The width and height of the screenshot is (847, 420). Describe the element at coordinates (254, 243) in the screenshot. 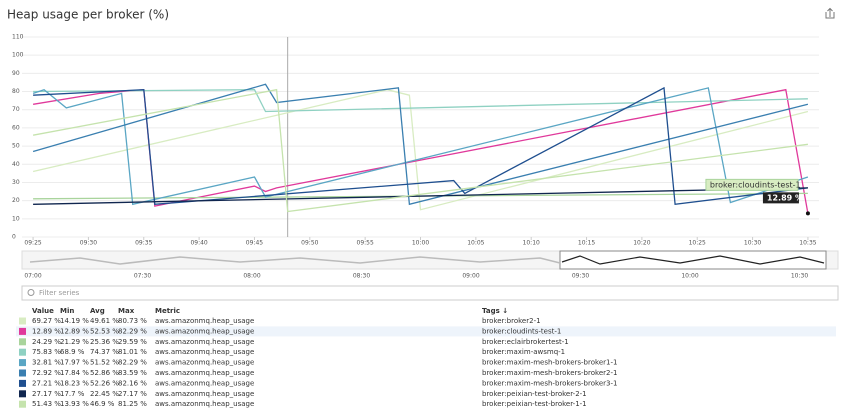

I see `x-tick-label: 09:45` at that location.